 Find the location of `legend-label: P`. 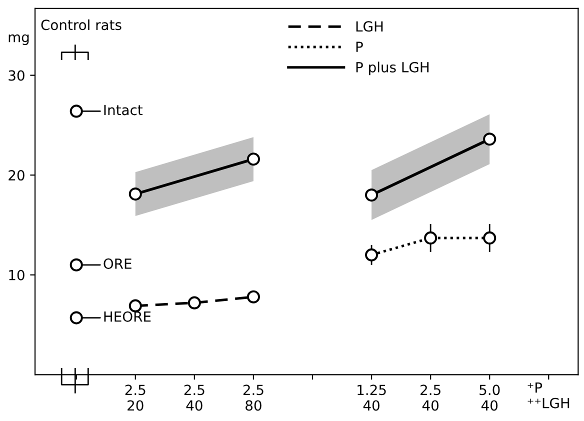

legend-label: P is located at coordinates (359, 47).